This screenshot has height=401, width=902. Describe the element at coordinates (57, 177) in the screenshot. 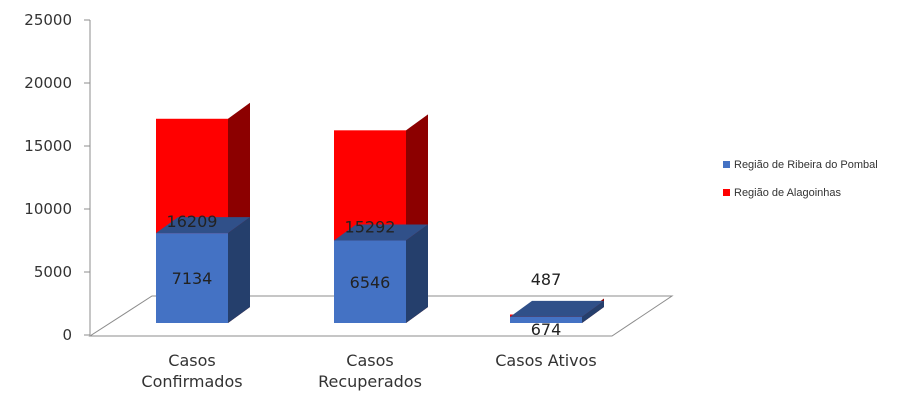

I see `y-axis-group: 0 5000 10000 15000 20000 25000` at that location.